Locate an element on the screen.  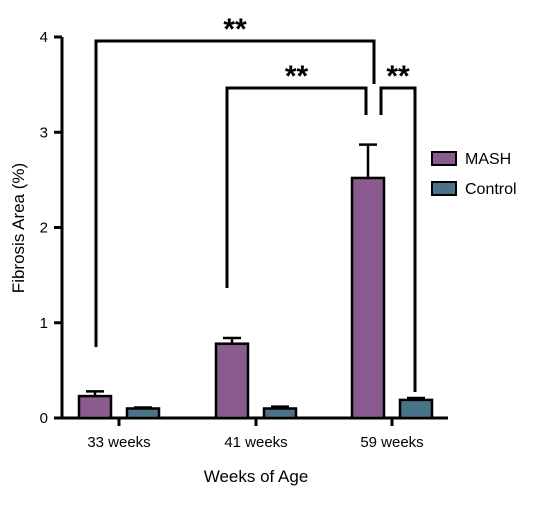
x-tick-label: 33 weeks is located at coordinates (118, 442).